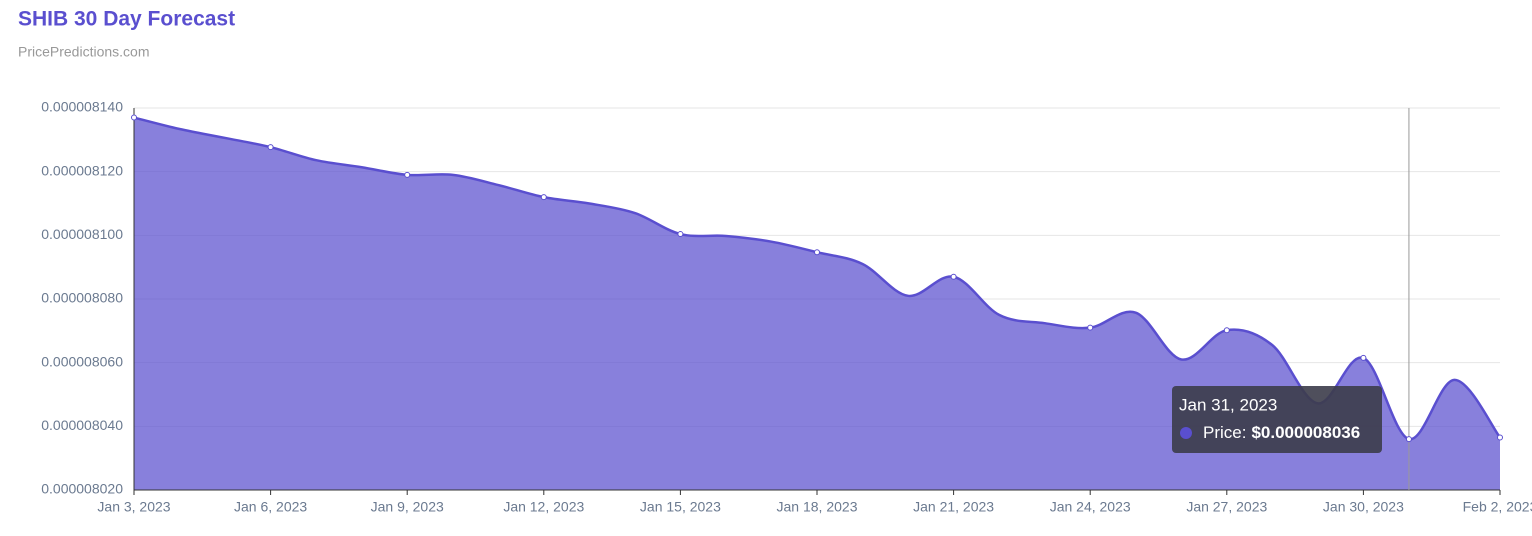 The image size is (1532, 536). What do you see at coordinates (82, 234) in the screenshot?
I see `y-tick-label: 0.000008100` at bounding box center [82, 234].